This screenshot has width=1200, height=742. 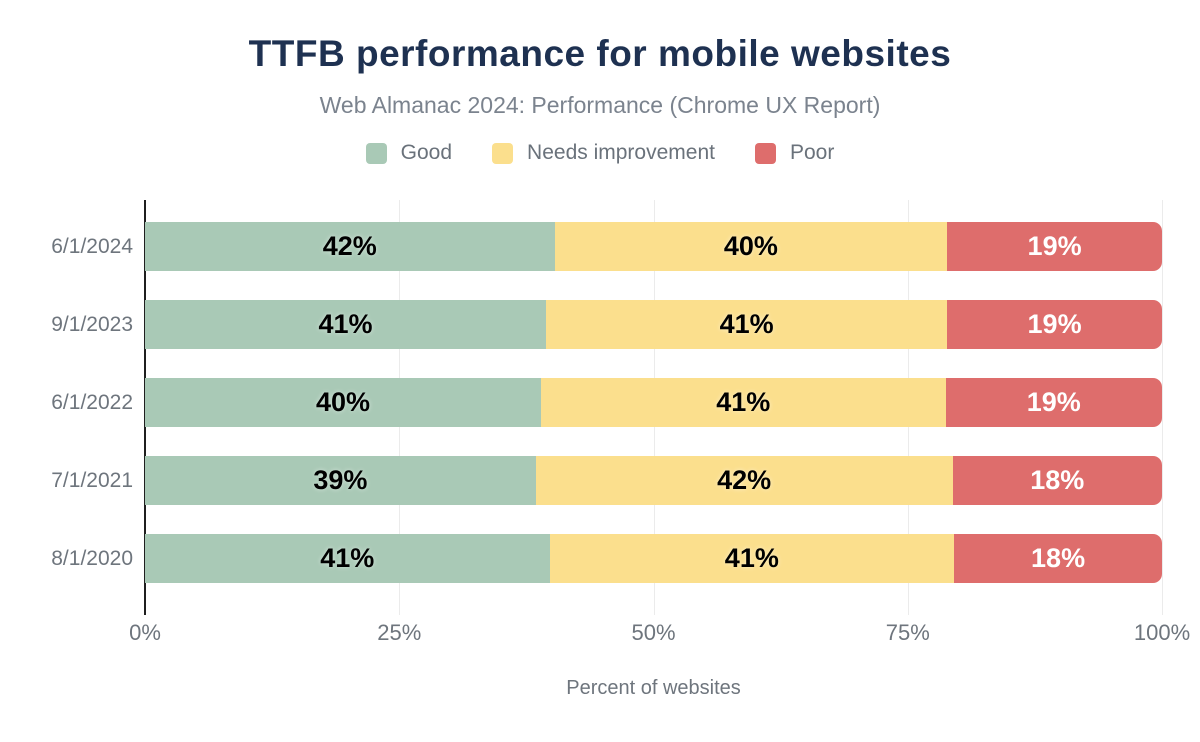 I want to click on bar-row-7-1-2021: 39% 42% 18%, so click(x=653, y=480).